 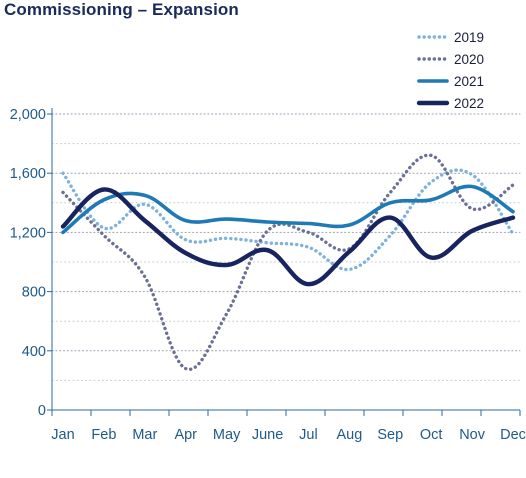 I want to click on x-tick-label: Sep, so click(x=390, y=435).